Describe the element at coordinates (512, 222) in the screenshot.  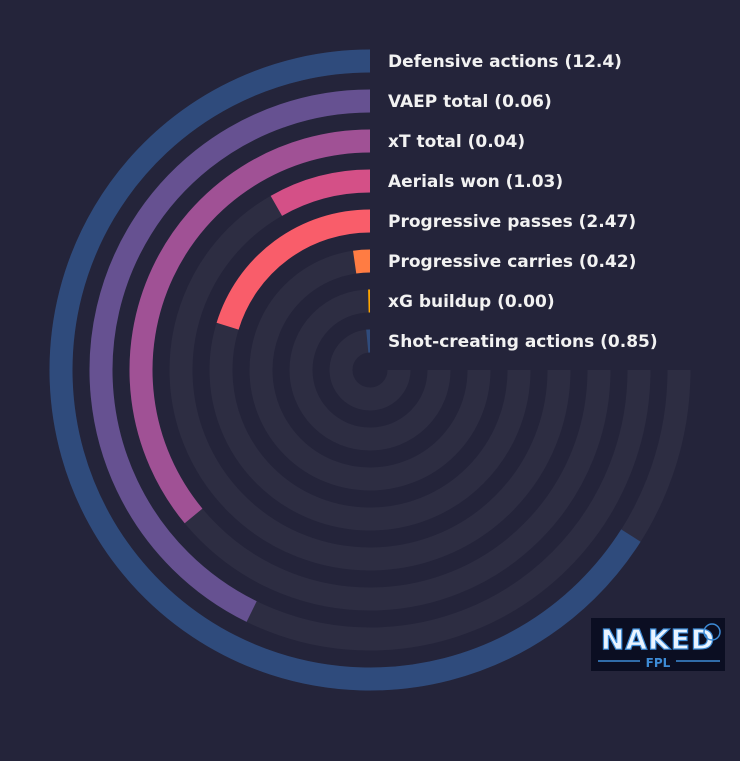
I see `series-label-5: Progressive passes (2.47)` at that location.